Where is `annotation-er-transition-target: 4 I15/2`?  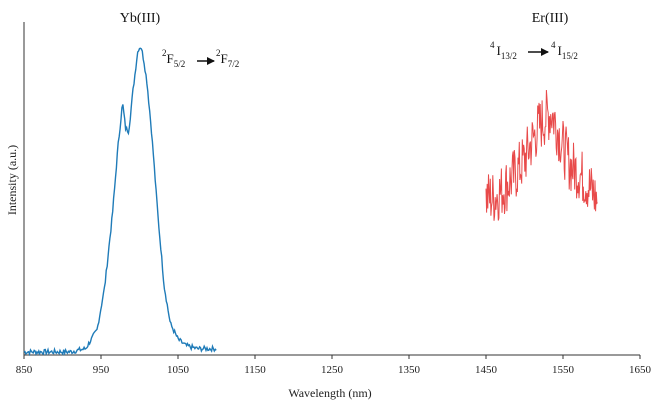
annotation-er-transition-target: 4 I15/2 is located at coordinates (564, 50).